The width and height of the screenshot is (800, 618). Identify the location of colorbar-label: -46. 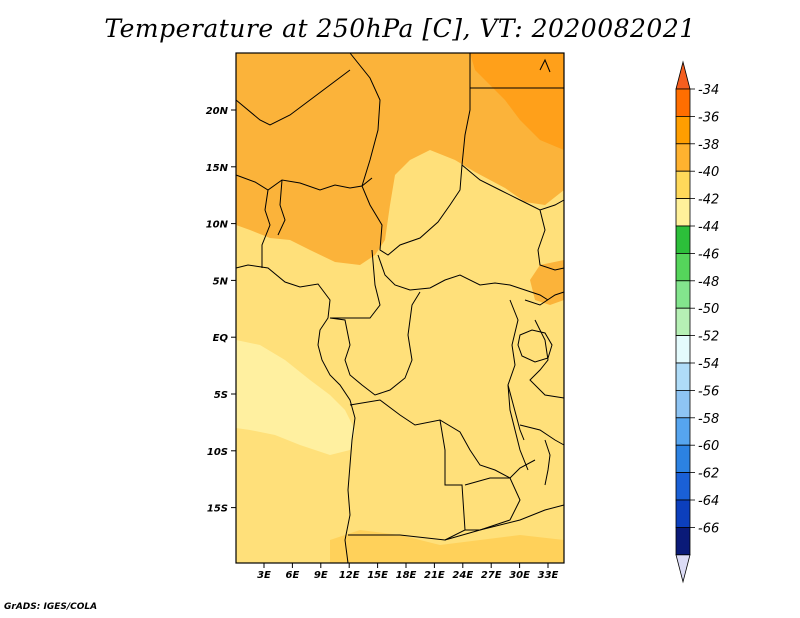
(708, 254).